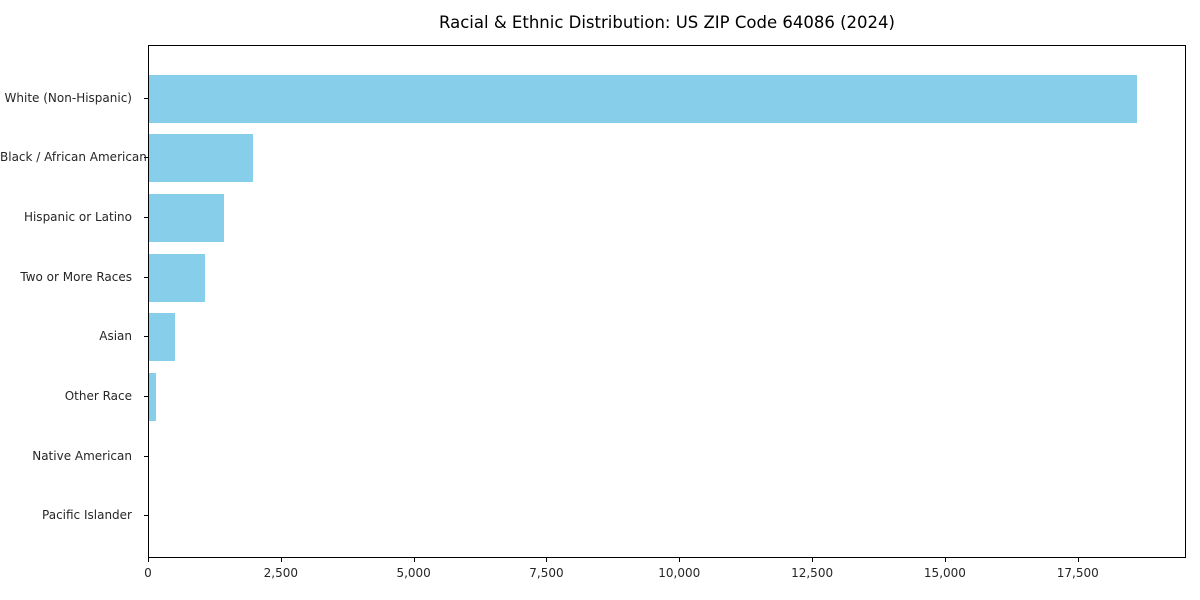 This screenshot has width=1200, height=600. What do you see at coordinates (82, 455) in the screenshot?
I see `y-tick-label: Native American` at bounding box center [82, 455].